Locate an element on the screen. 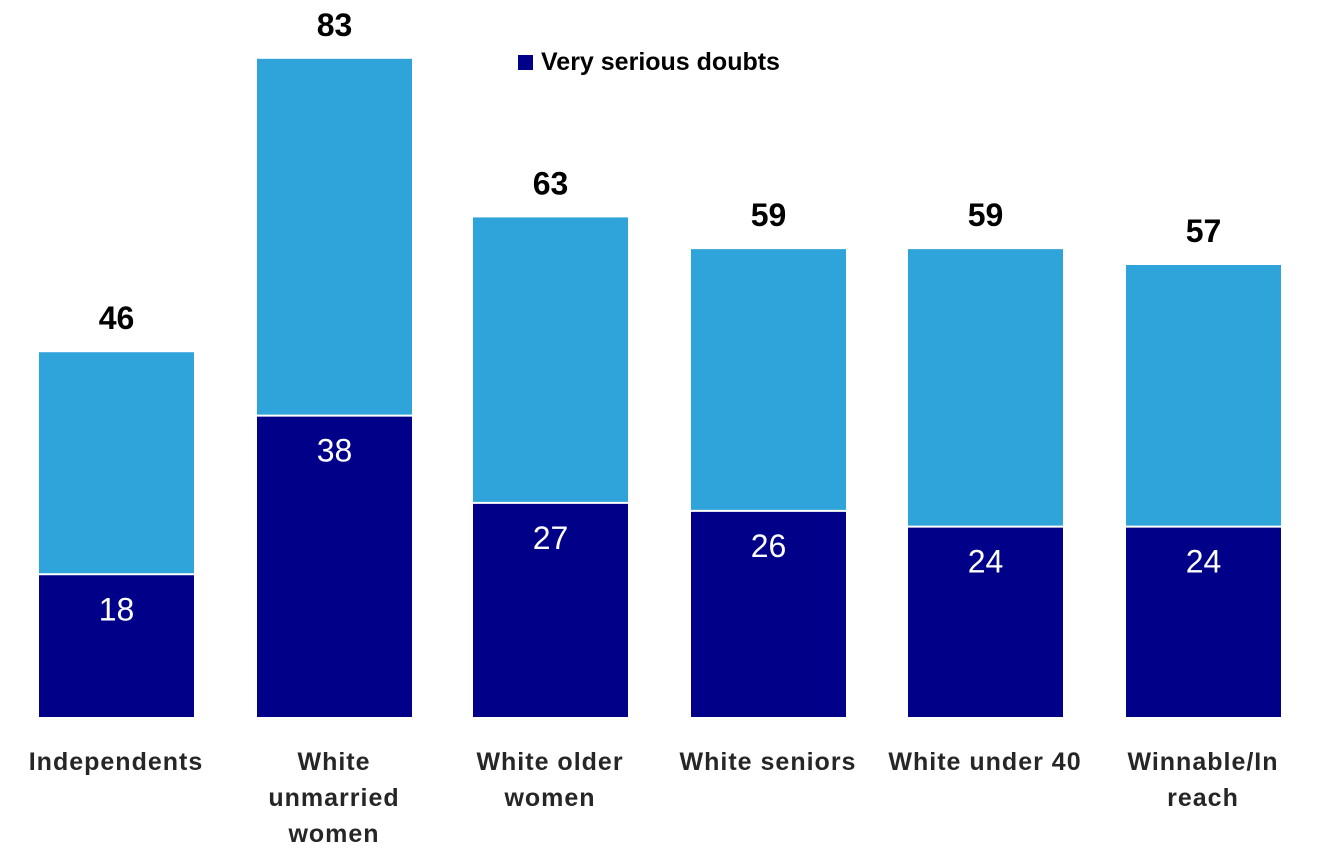 The image size is (1317, 855). total-label-white-unmarried-women: 83 is located at coordinates (335, 25).